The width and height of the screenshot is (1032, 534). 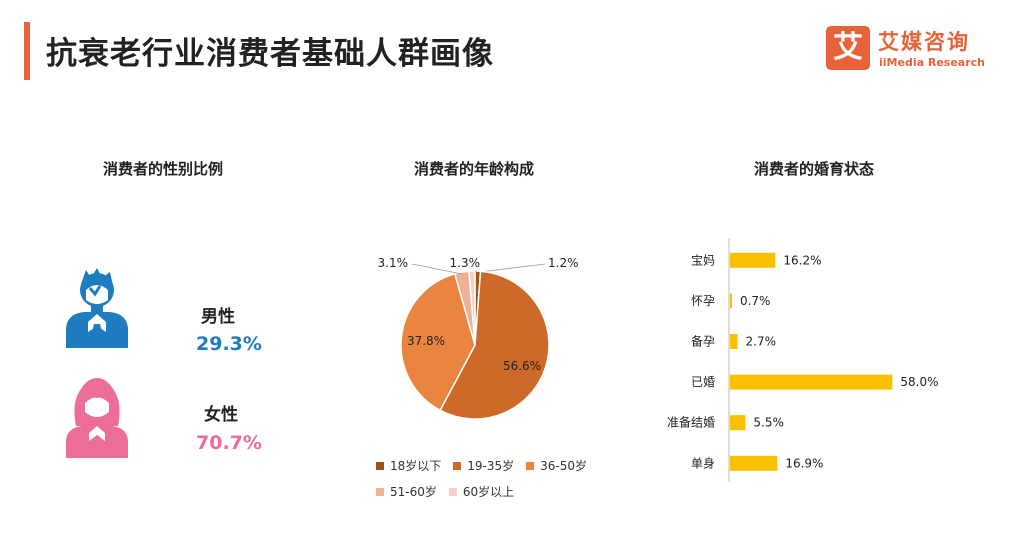 I want to click on bar-value-label: 2.7%, so click(x=761, y=342).